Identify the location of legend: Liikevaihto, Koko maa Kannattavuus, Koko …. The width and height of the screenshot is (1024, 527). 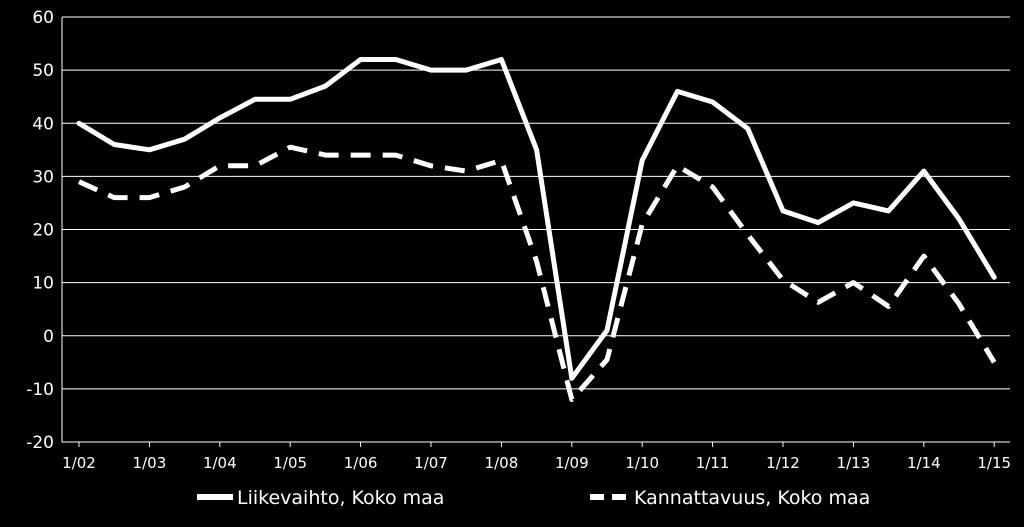
(533, 498).